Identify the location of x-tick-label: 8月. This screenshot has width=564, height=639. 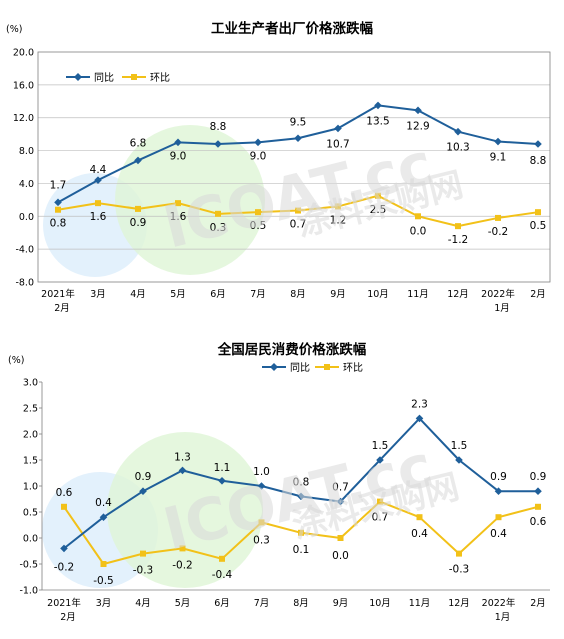
(301, 603).